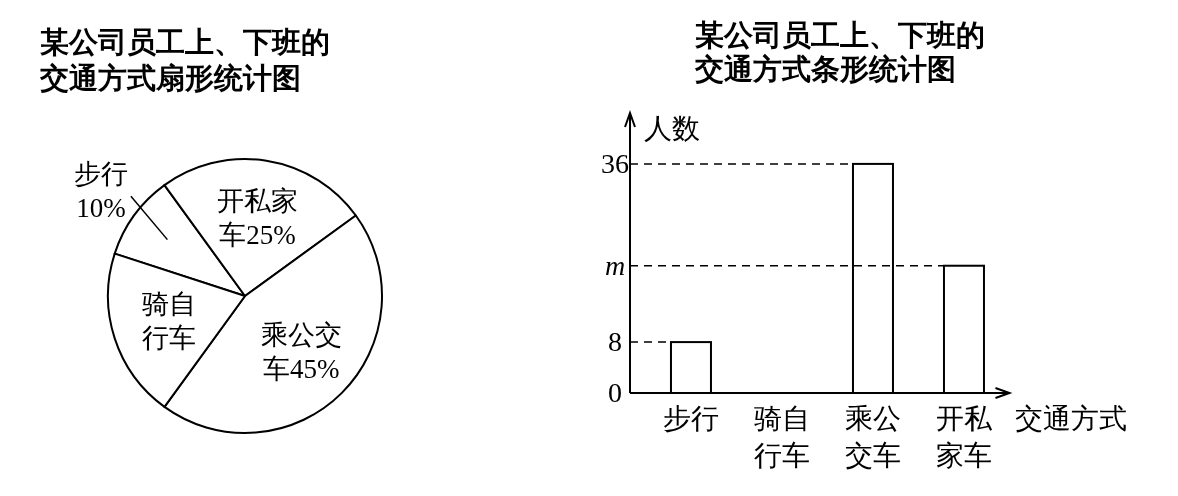  What do you see at coordinates (872, 437) in the screenshot?
I see `x-tick-label: 乘公交车` at bounding box center [872, 437].